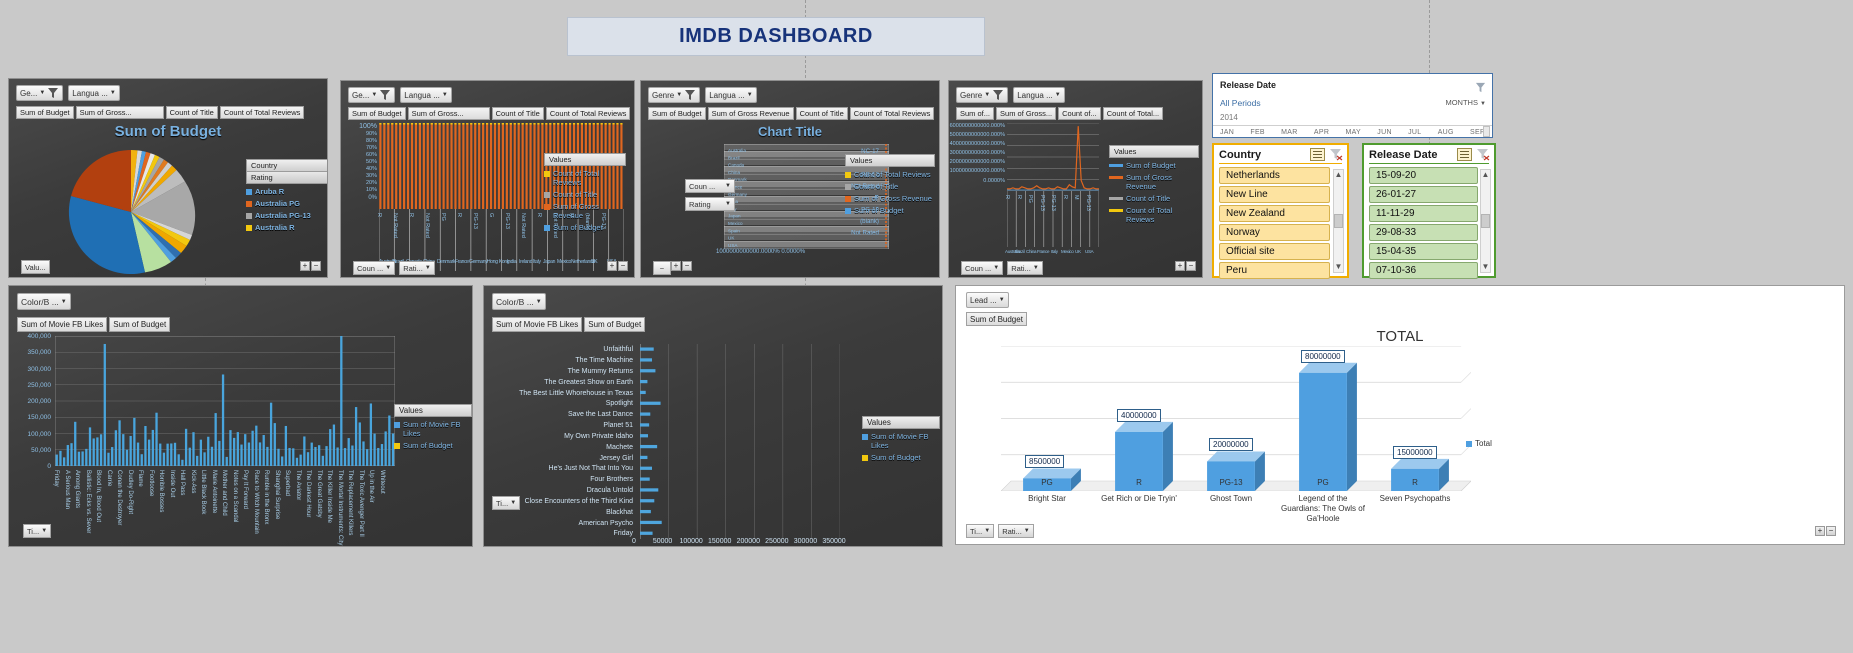 Image resolution: width=1853 pixels, height=653 pixels. I want to click on timeline-month: SEP, so click(1477, 132).